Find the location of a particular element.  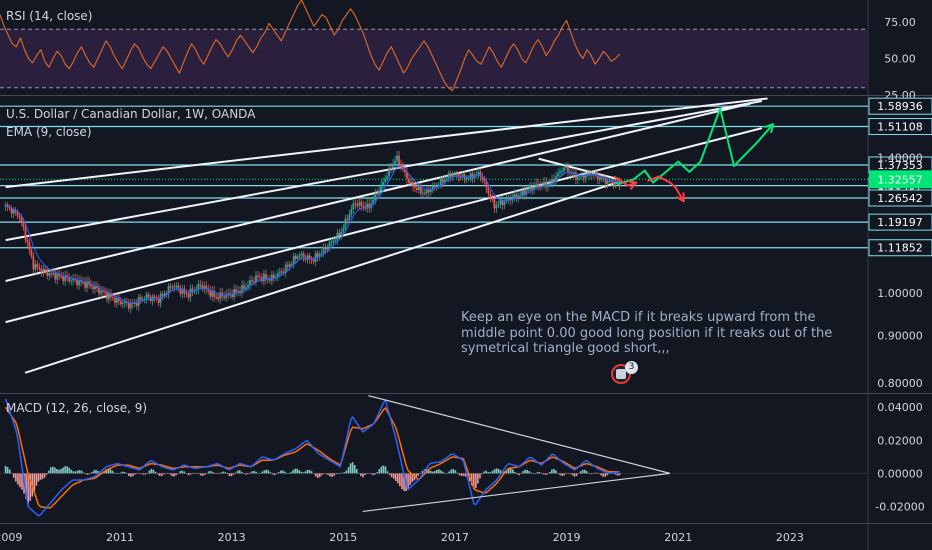

rsi-legend: RSI (14, close) is located at coordinates (49, 16).